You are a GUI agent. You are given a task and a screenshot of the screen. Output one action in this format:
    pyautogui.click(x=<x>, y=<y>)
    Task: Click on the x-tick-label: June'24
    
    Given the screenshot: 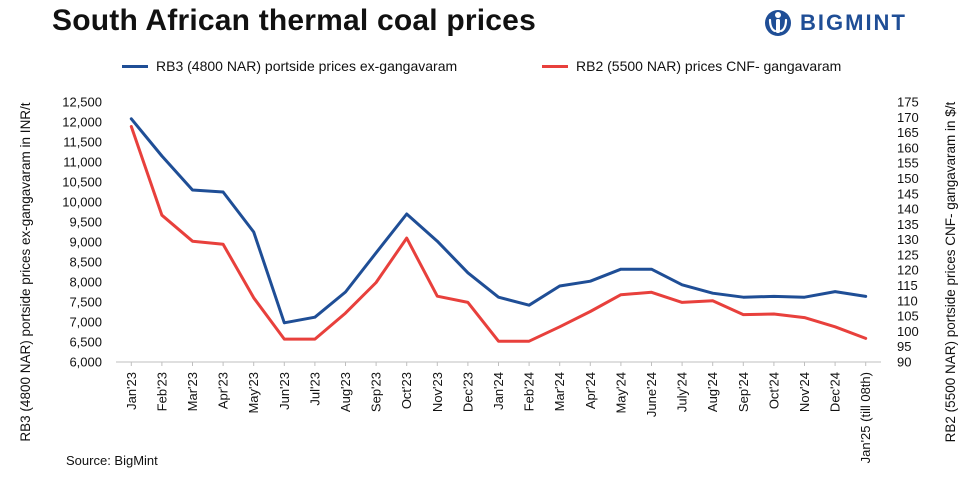 What is the action you would take?
    pyautogui.click(x=651, y=394)
    